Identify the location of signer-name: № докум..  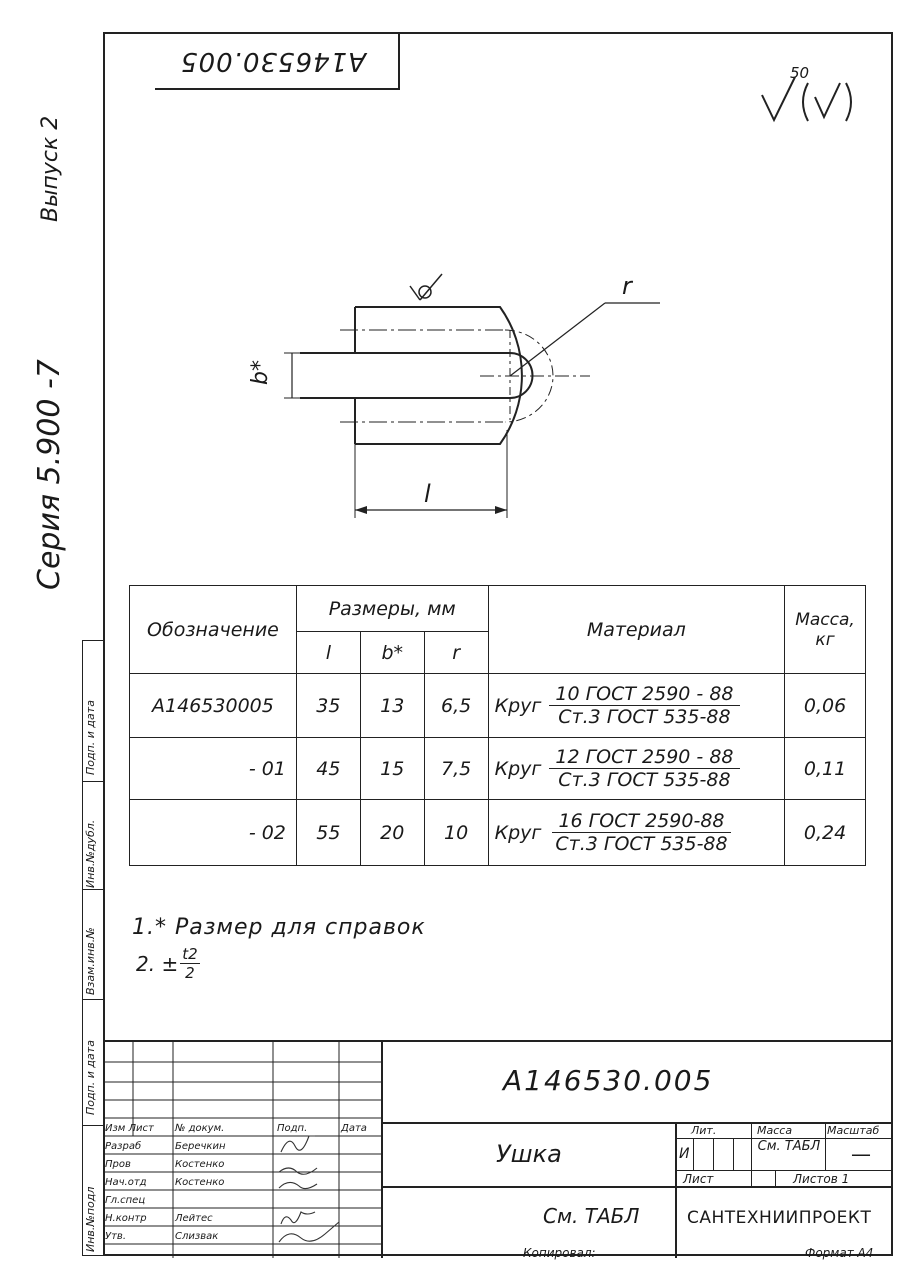
(200, 1128).